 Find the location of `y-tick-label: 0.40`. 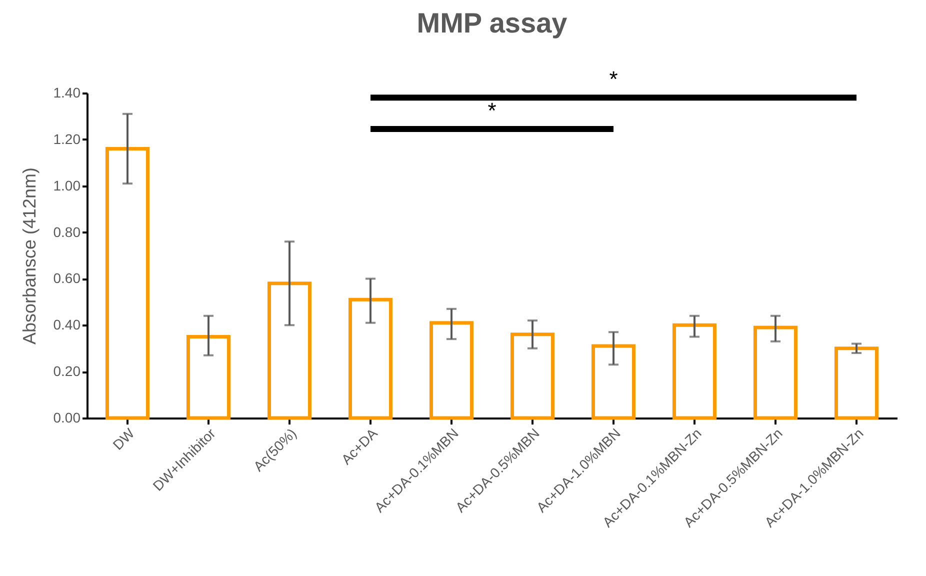

y-tick-label: 0.40 is located at coordinates (67, 324).